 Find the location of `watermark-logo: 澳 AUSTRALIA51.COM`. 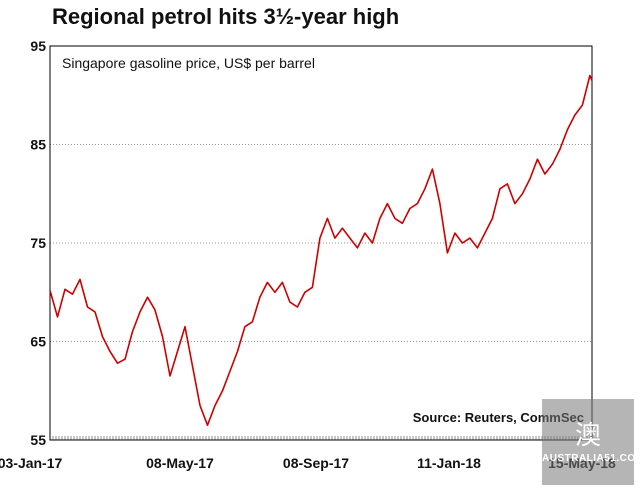

watermark-logo: 澳 AUSTRALIA51.COM is located at coordinates (591, 442).